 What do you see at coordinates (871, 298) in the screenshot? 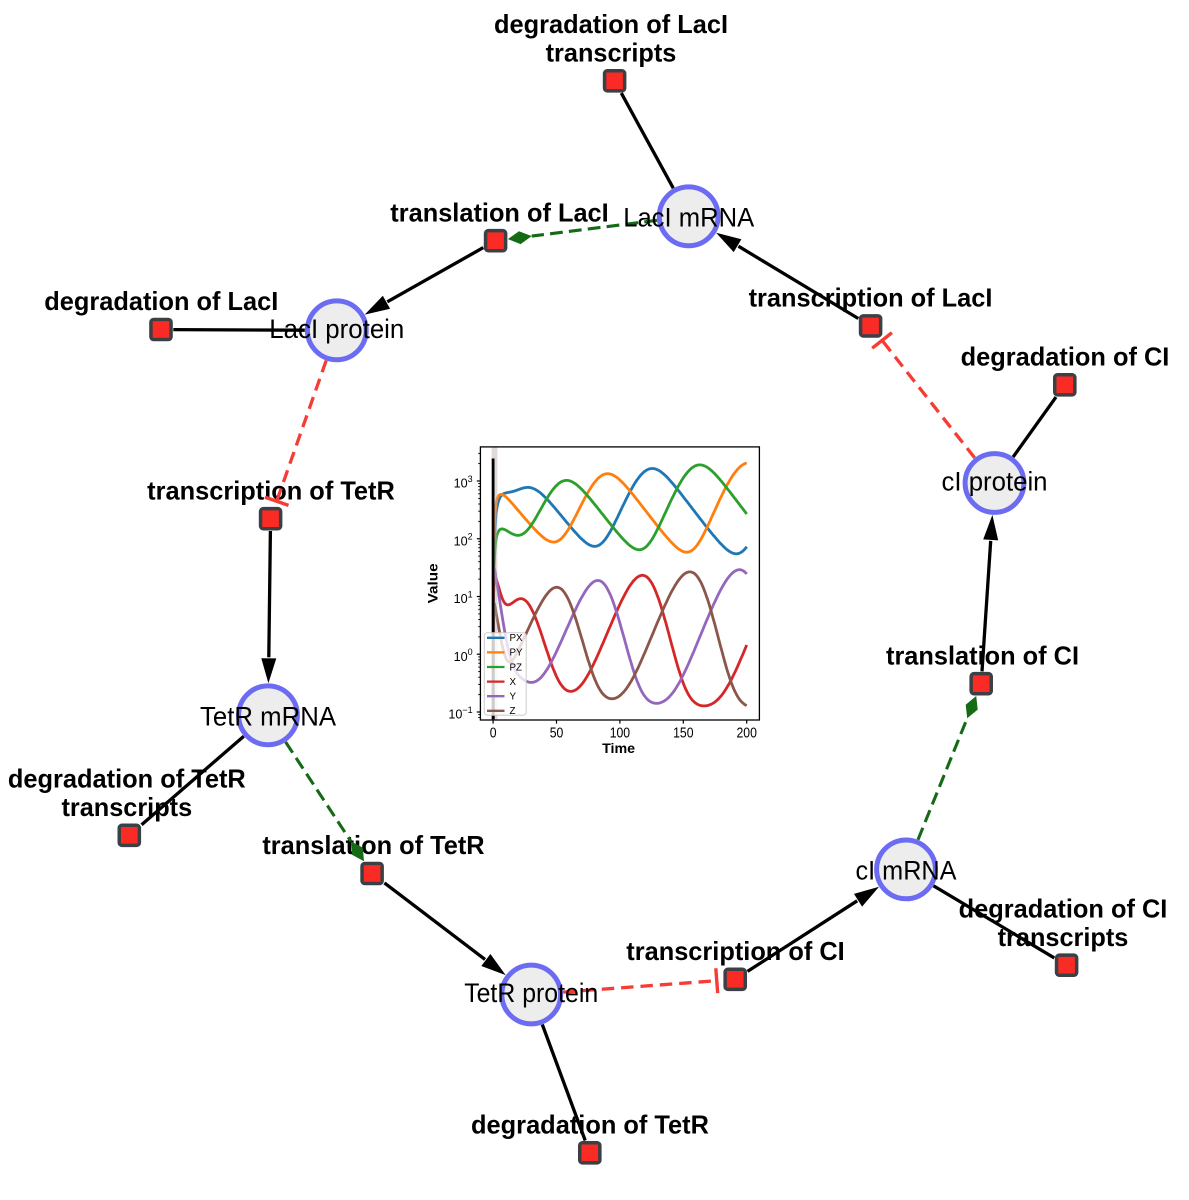
I see `svg-text: transcription of LacI` at bounding box center [871, 298].